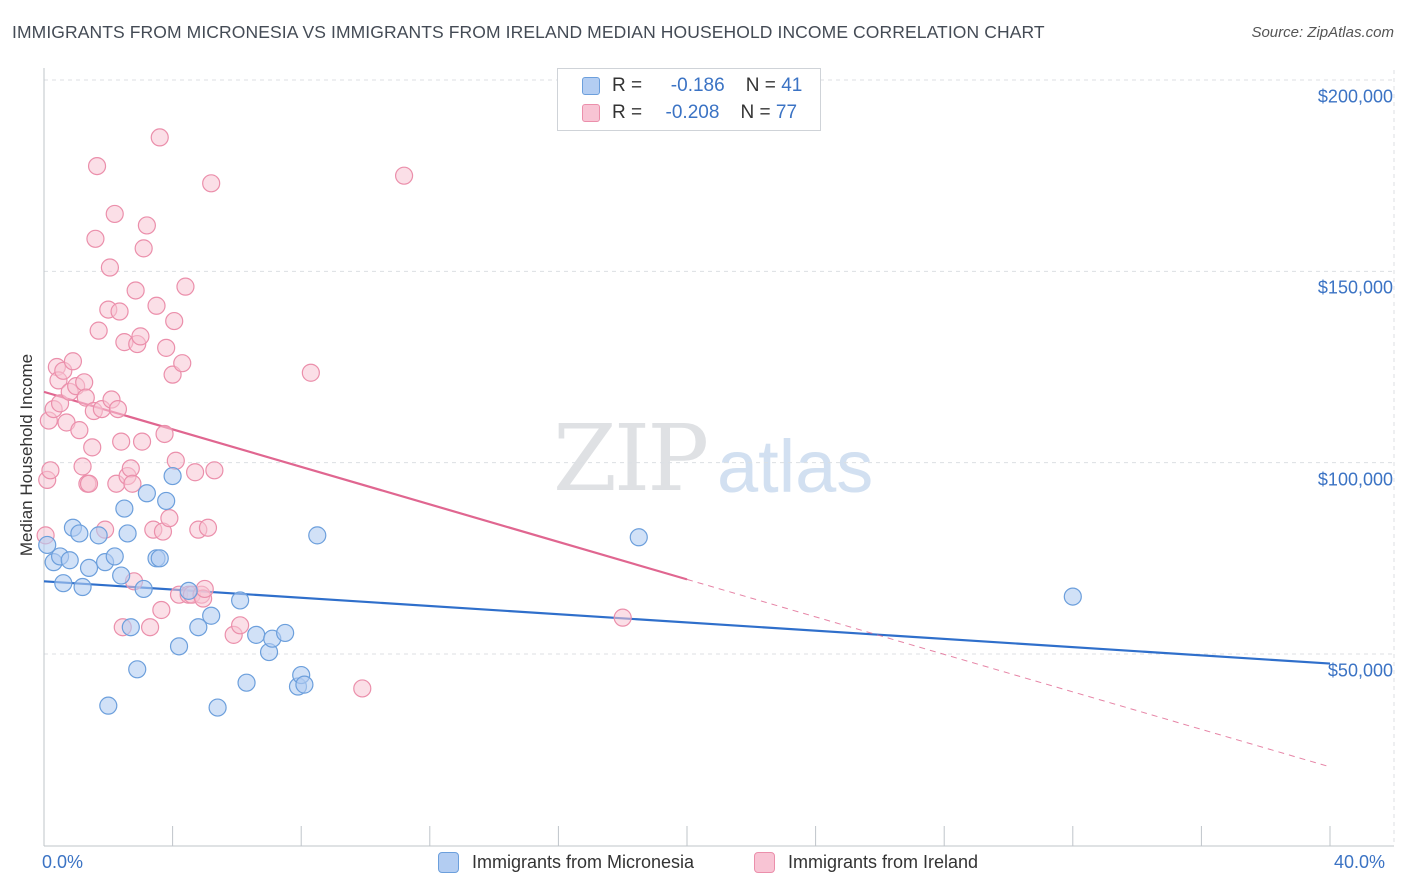 The image size is (1406, 892). I want to click on bottom-legend-swatch-micronesia, so click(448, 862).